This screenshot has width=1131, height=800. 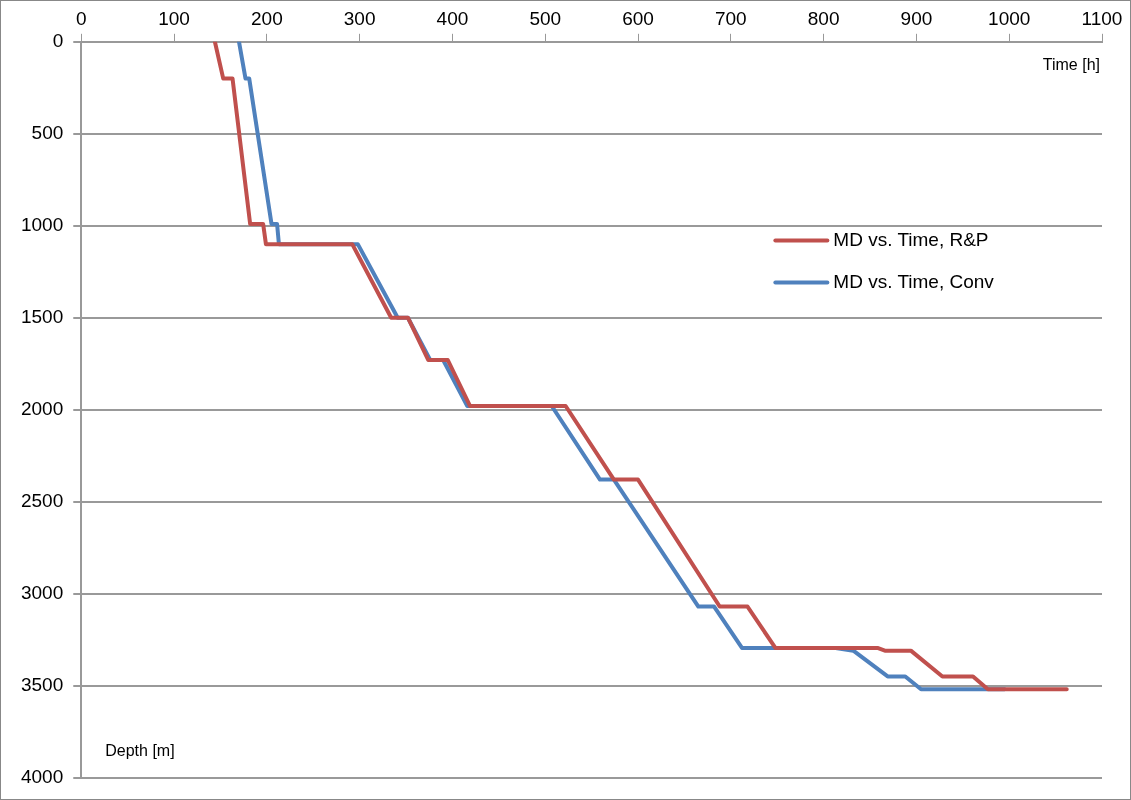 I want to click on y-tick-label: 2000, so click(x=42, y=408).